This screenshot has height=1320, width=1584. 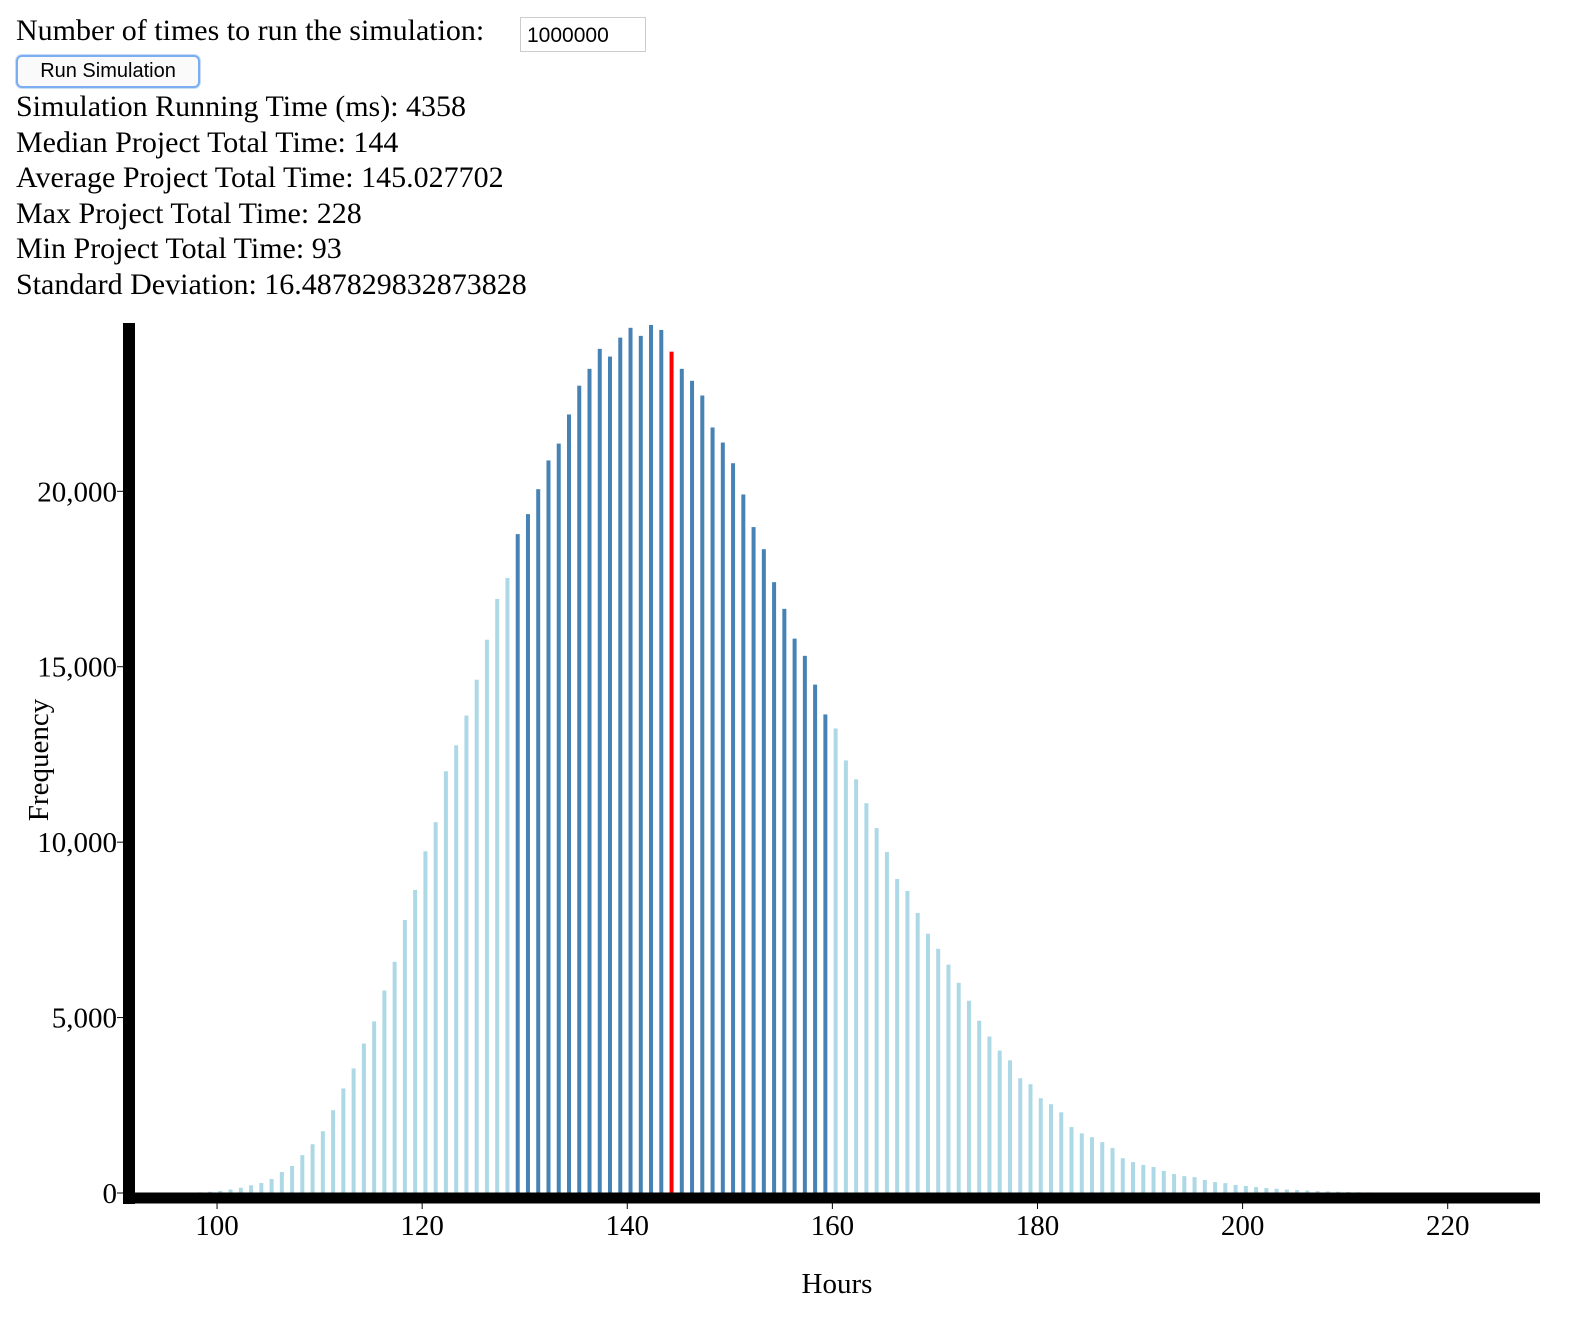 What do you see at coordinates (189, 213) in the screenshot?
I see `stat-line: Max Project Total Time: 228` at bounding box center [189, 213].